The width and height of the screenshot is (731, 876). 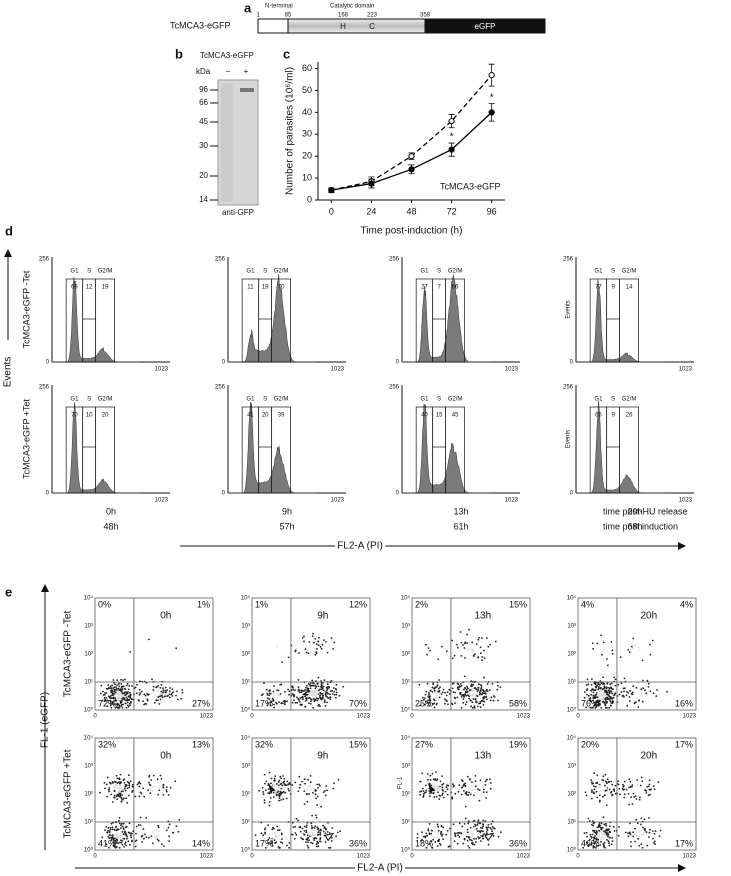 What do you see at coordinates (578, 717) in the screenshot?
I see `x-tick-label: 0` at bounding box center [578, 717].